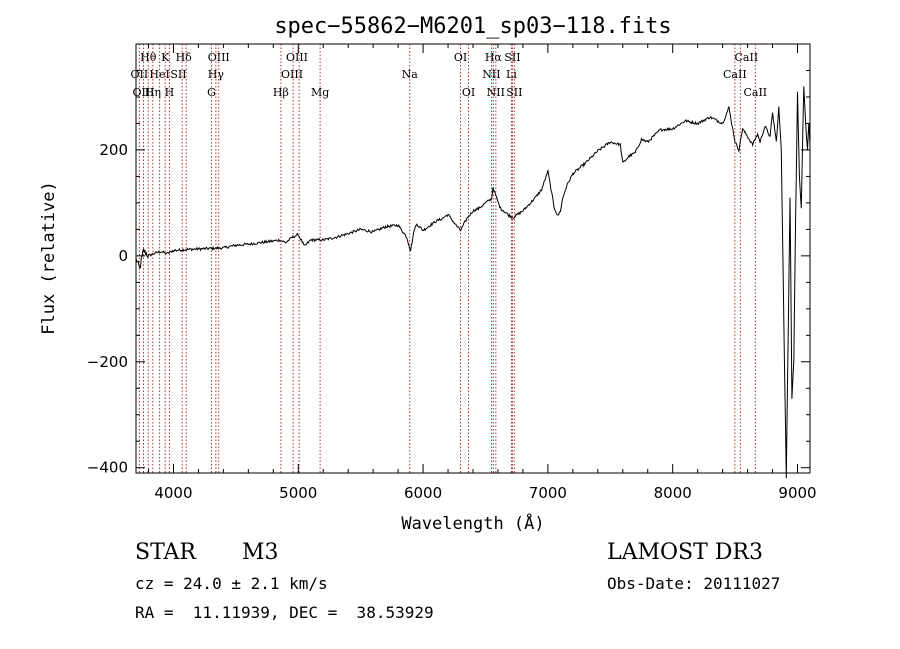 The image size is (900, 649). I want to click on x-tick-label: 5000, so click(298, 493).